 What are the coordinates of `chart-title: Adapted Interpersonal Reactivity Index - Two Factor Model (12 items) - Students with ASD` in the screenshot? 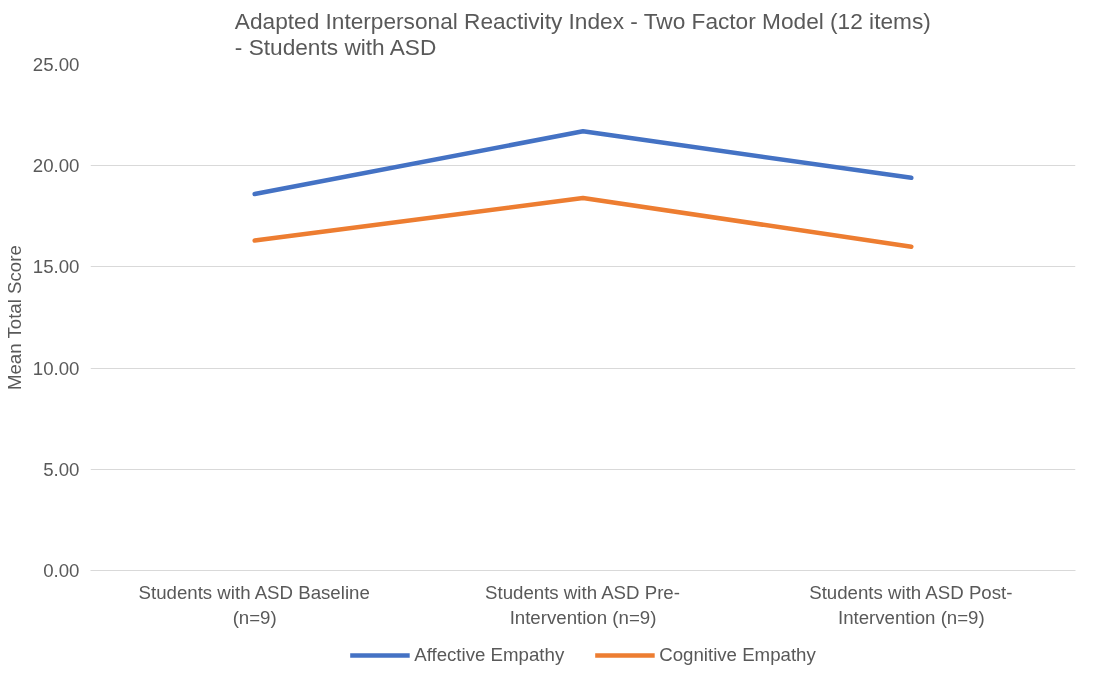 It's located at (582, 33).